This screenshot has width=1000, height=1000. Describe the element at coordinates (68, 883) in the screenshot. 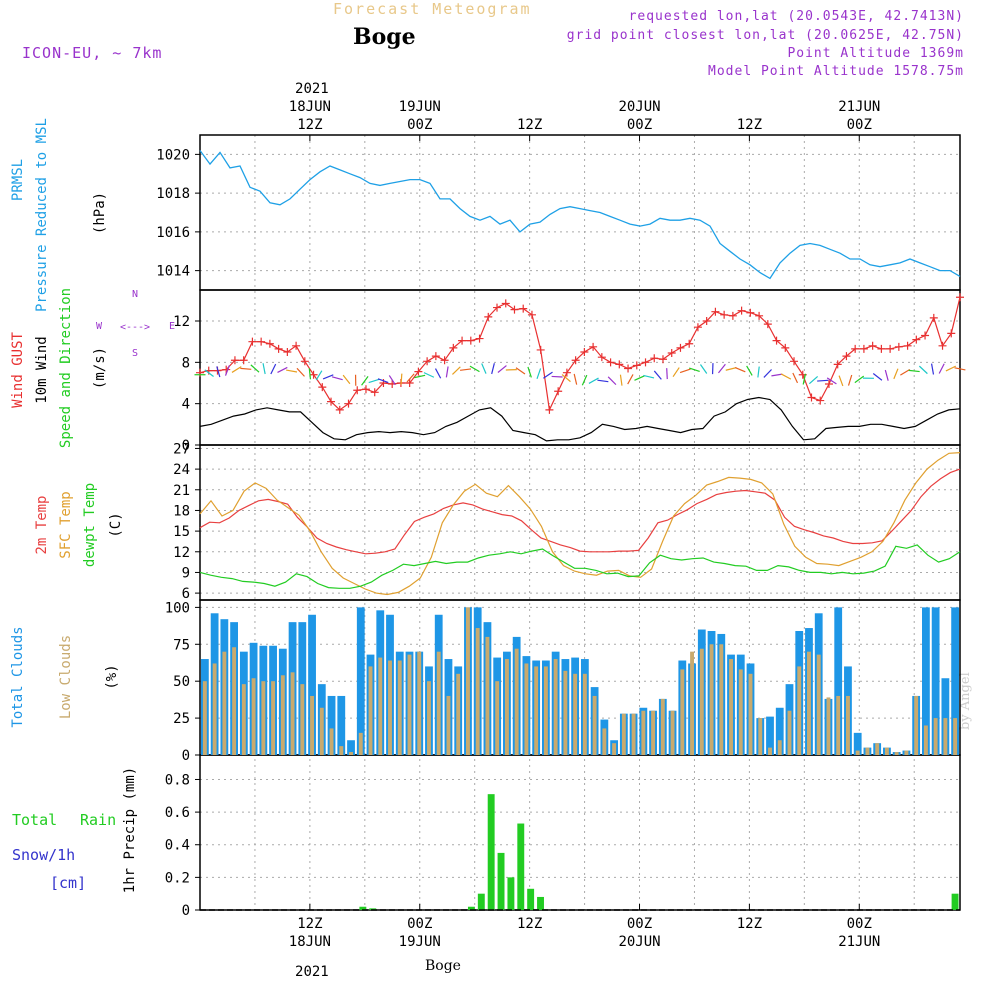

I see `precip-snow-unit: [cm]` at that location.